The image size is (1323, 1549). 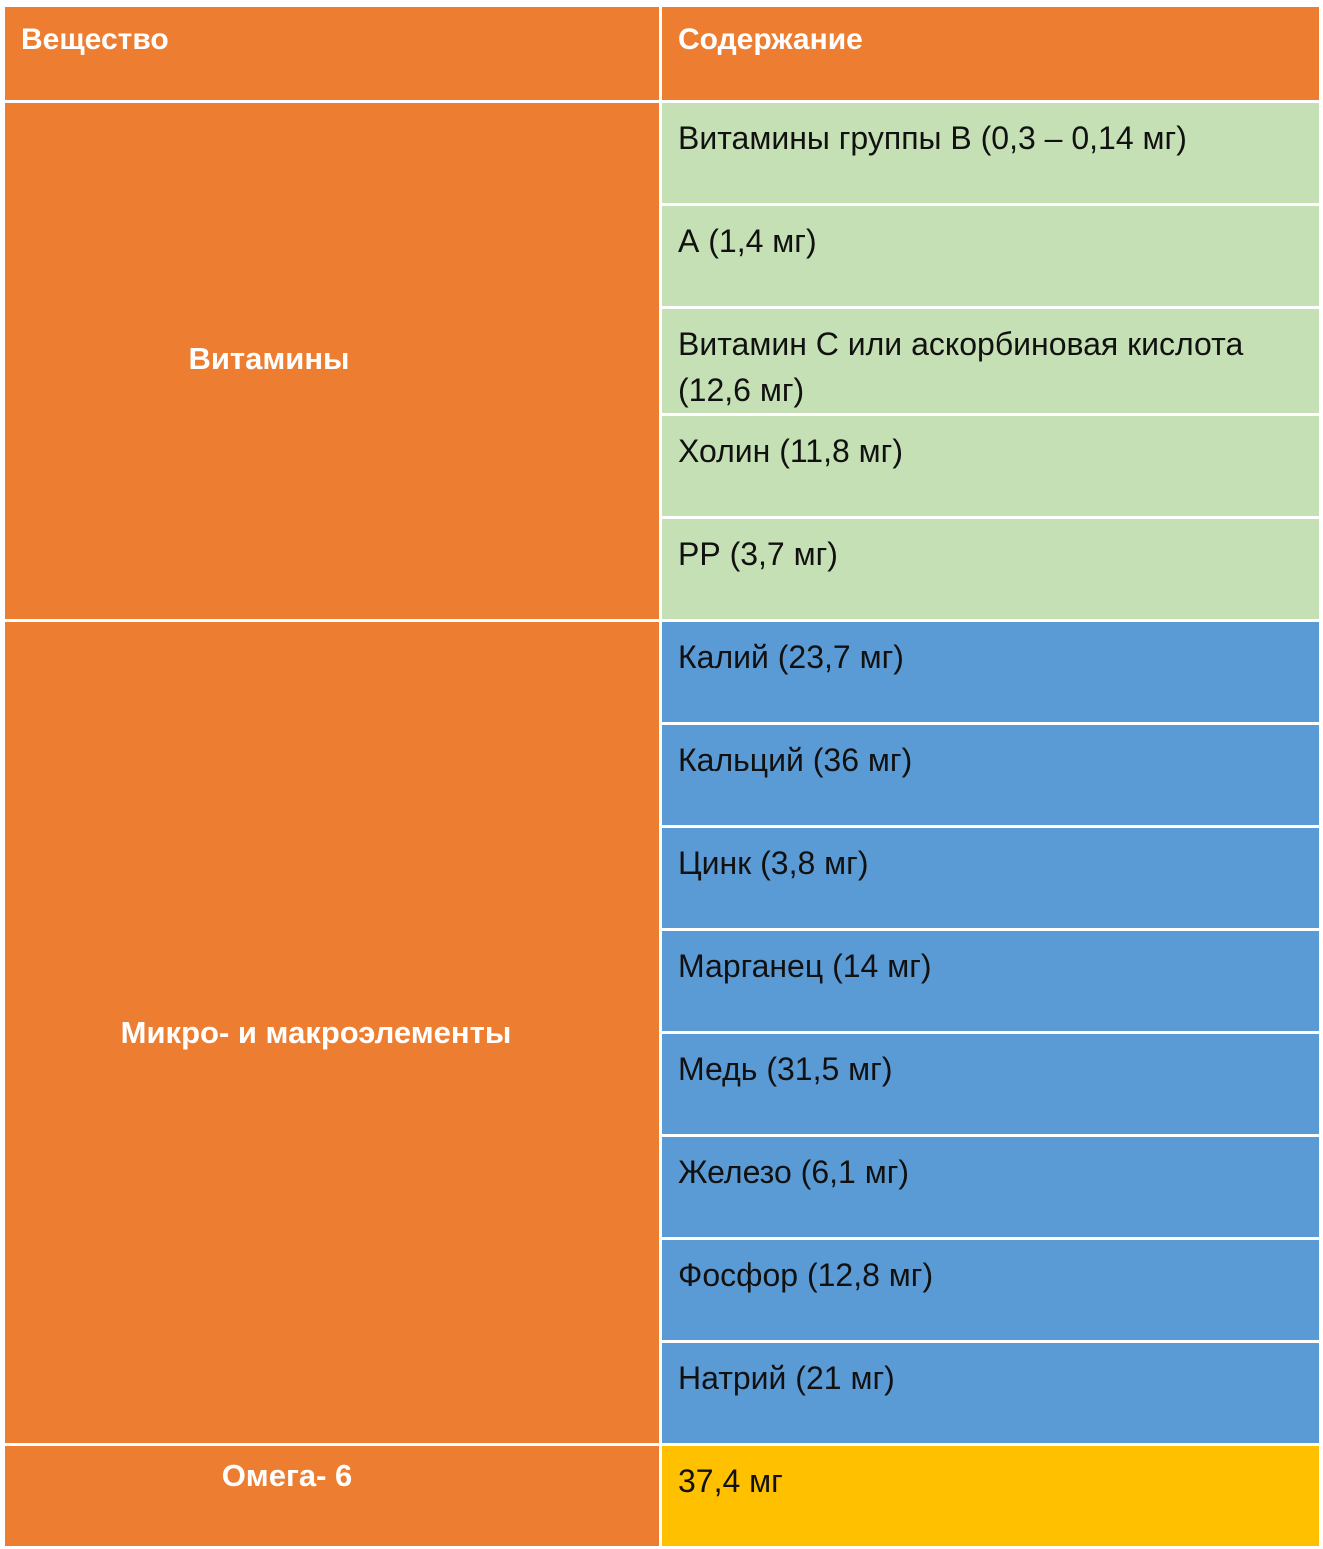 I want to click on table-row: РР (3,7 мг), so click(x=663, y=569).